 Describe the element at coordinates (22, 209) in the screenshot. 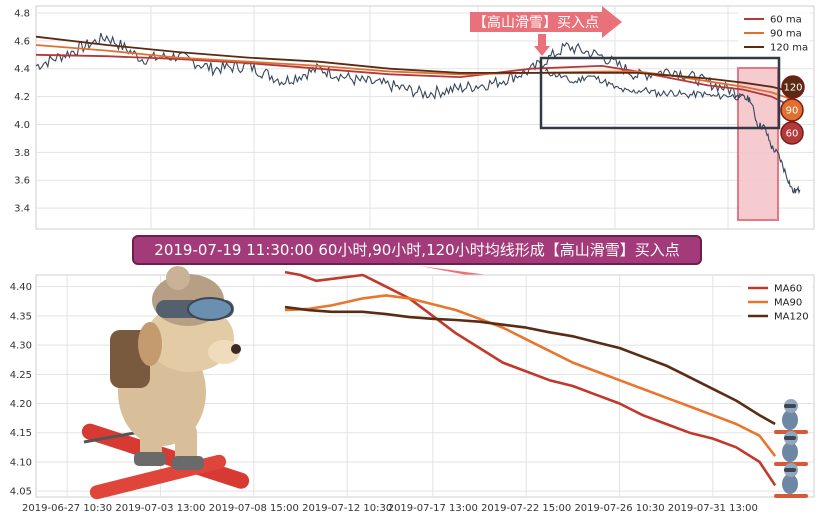

I see `top-y-tick-label: 3.4` at that location.